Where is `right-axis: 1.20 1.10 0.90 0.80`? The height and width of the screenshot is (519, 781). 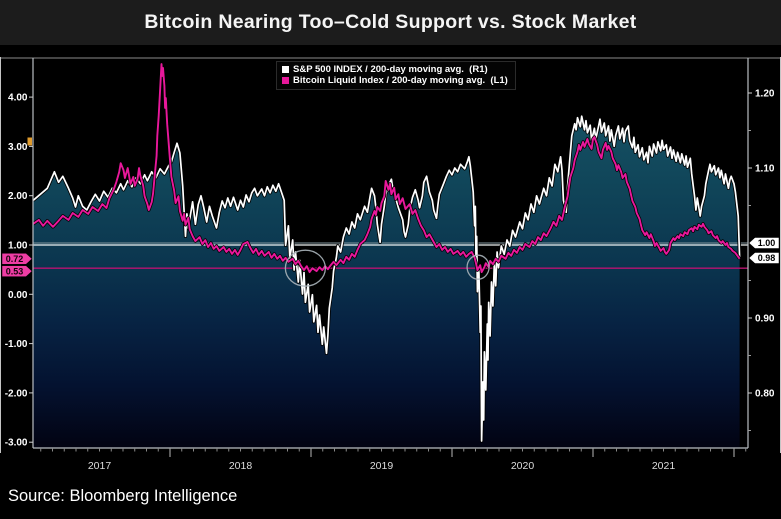
right-axis: 1.20 1.10 0.90 0.80 is located at coordinates (761, 260).